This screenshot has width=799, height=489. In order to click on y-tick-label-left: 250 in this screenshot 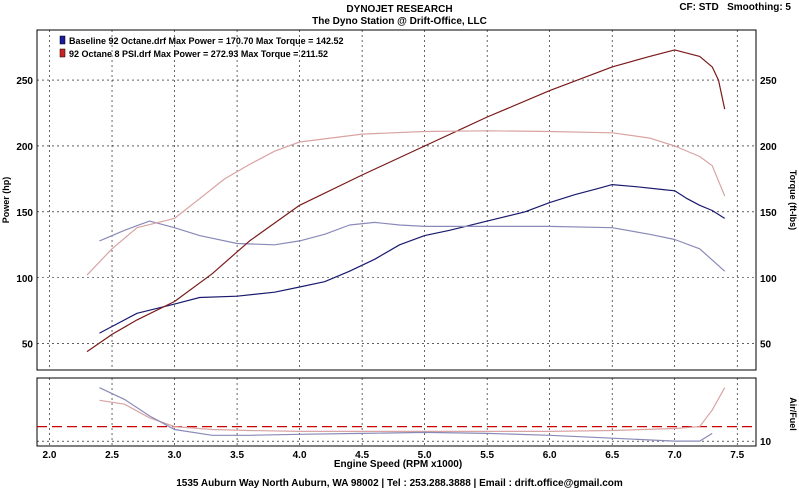, I will do `click(24, 81)`.